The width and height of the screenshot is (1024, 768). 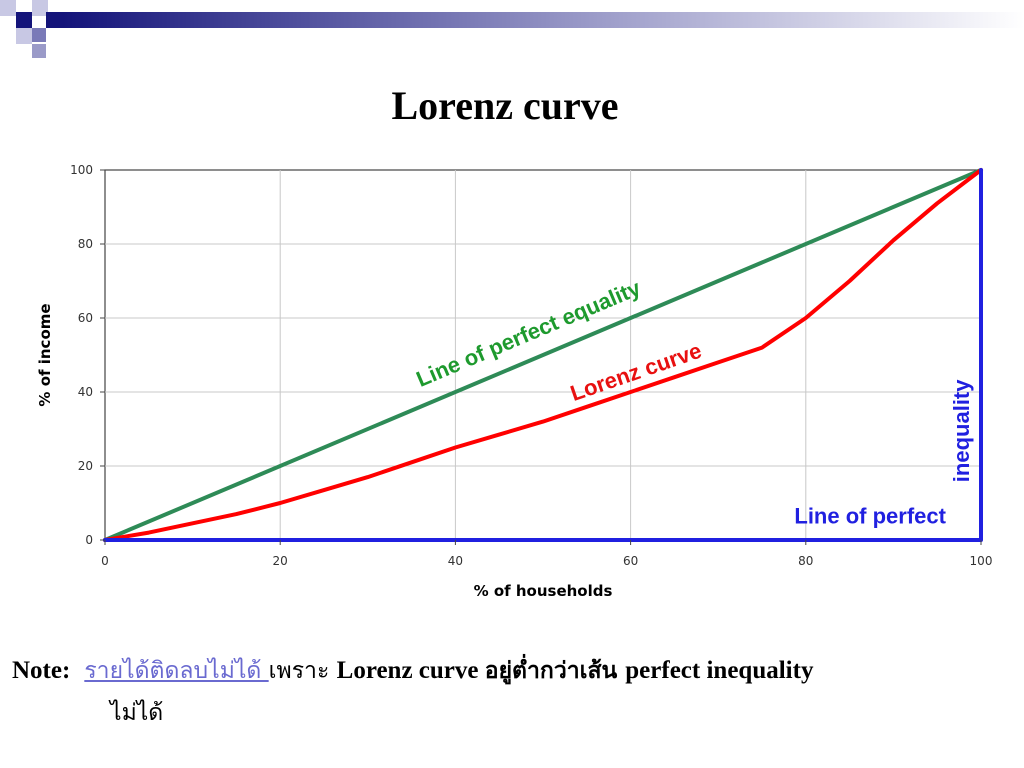 I want to click on y-axis-label: % of income, so click(x=45, y=354).